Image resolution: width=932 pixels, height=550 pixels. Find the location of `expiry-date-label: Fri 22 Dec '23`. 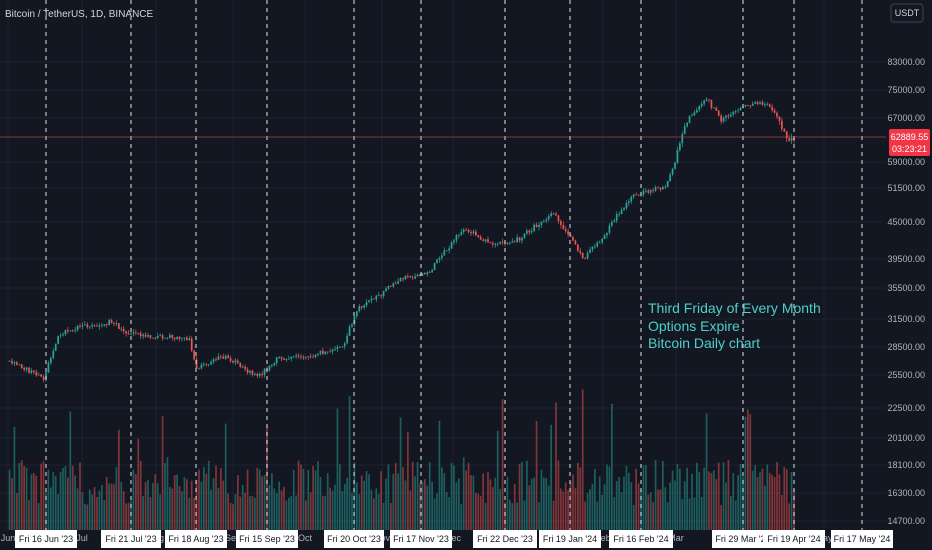

expiry-date-label: Fri 22 Dec '23 is located at coordinates (505, 539).